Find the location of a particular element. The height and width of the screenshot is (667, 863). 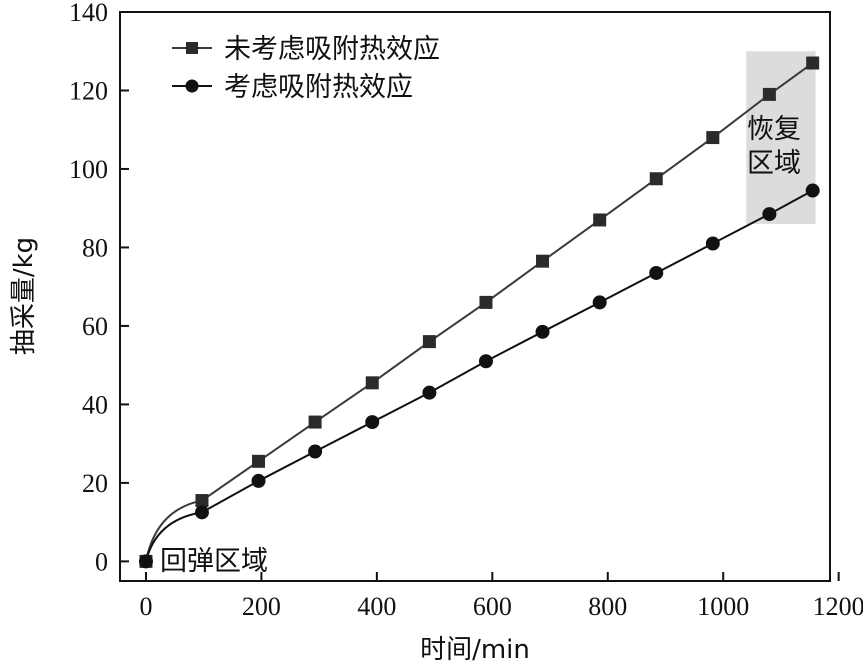

y-tick-label: 100 is located at coordinates (88, 169).